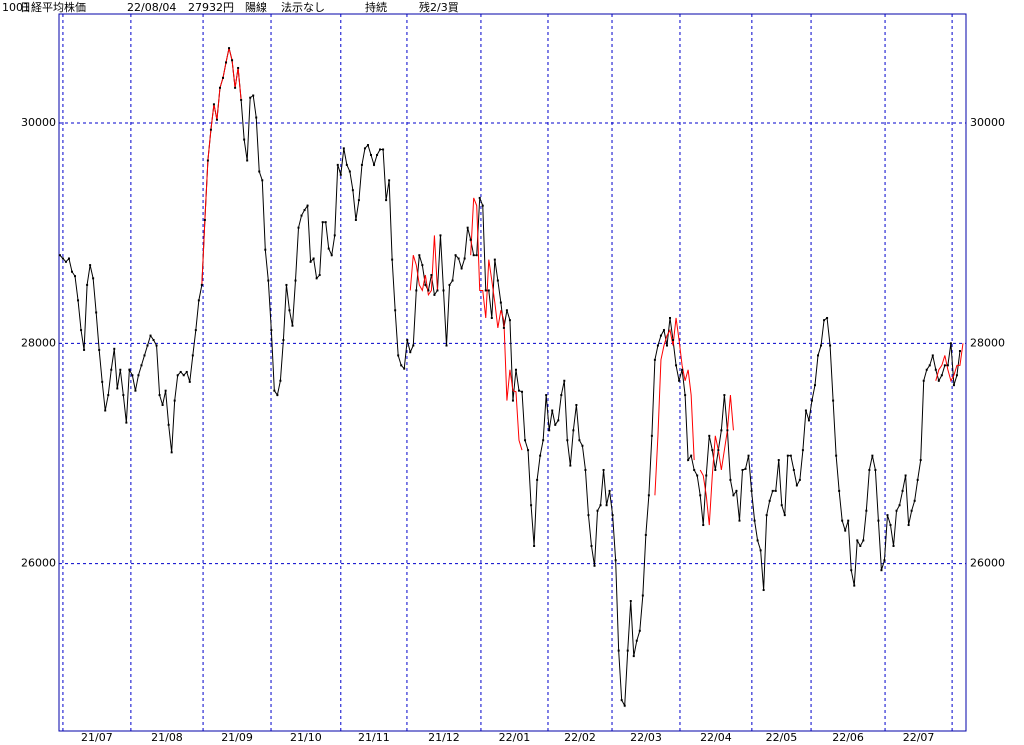  I want to click on header-name: 日経平均株価, so click(53, 7).